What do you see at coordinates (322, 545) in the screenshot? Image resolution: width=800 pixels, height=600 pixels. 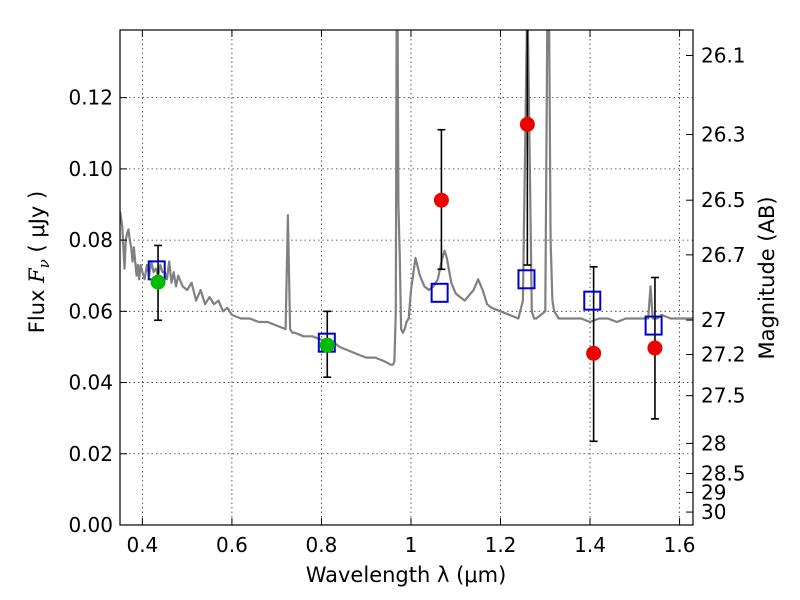 I see `x-tick-label: 0.8` at bounding box center [322, 545].